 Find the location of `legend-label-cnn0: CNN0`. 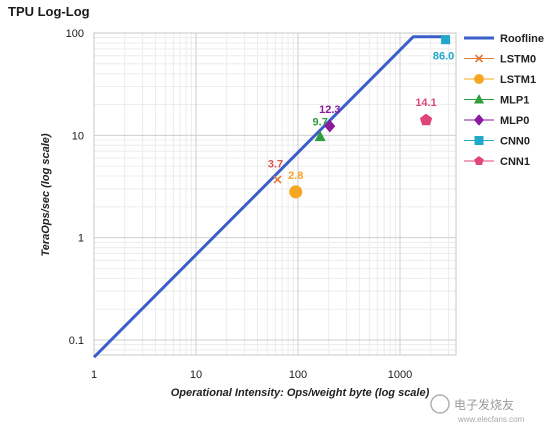

legend-label-cnn0: CNN0 is located at coordinates (515, 142).